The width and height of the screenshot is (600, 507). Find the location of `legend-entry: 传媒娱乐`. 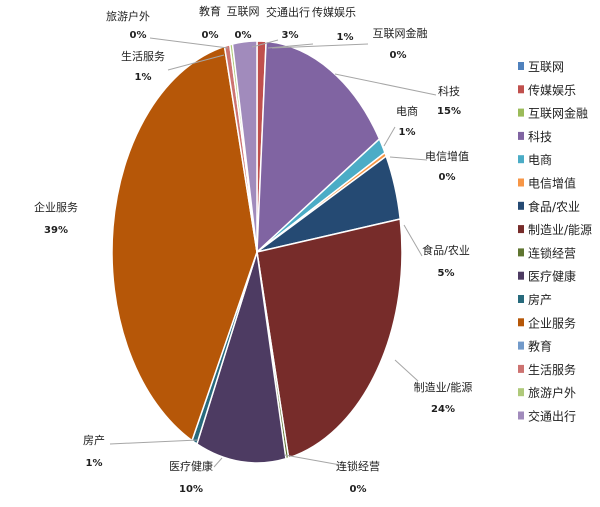

legend-entry: 传媒娱乐 is located at coordinates (552, 89).